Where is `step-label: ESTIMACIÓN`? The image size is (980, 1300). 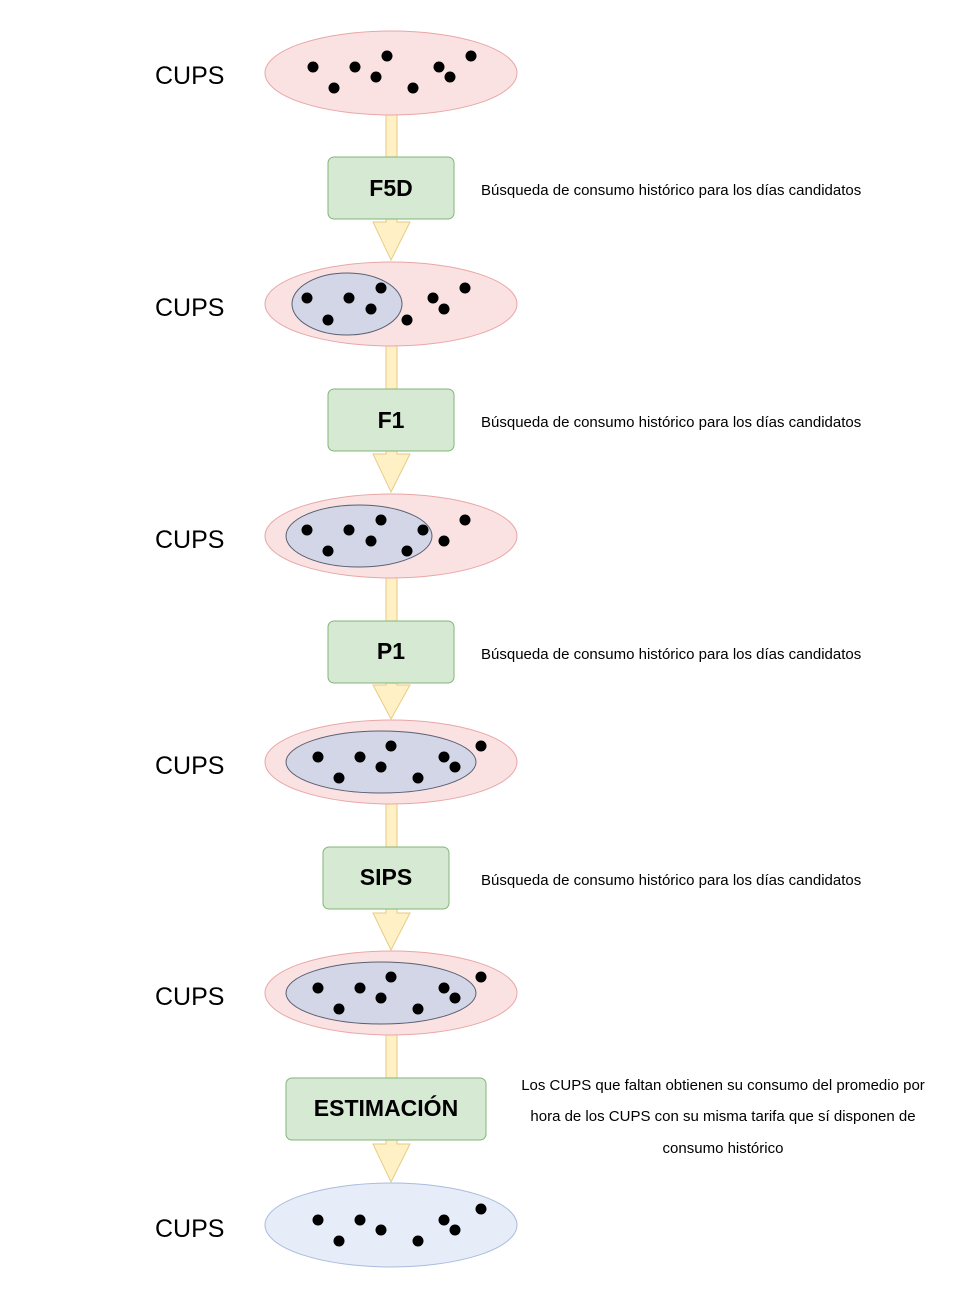
step-label: ESTIMACIÓN is located at coordinates (386, 1107).